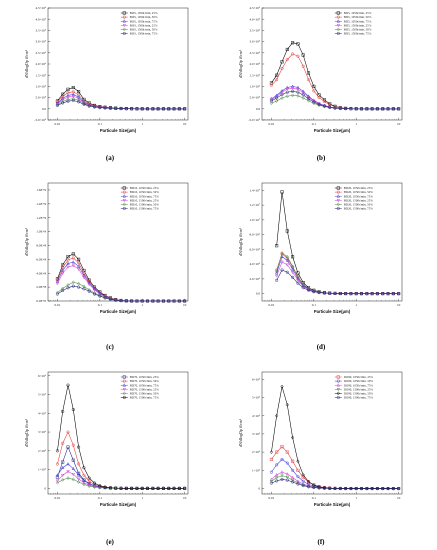 The image size is (437, 550). I want to click on panel-label-f: (f), so click(322, 542).